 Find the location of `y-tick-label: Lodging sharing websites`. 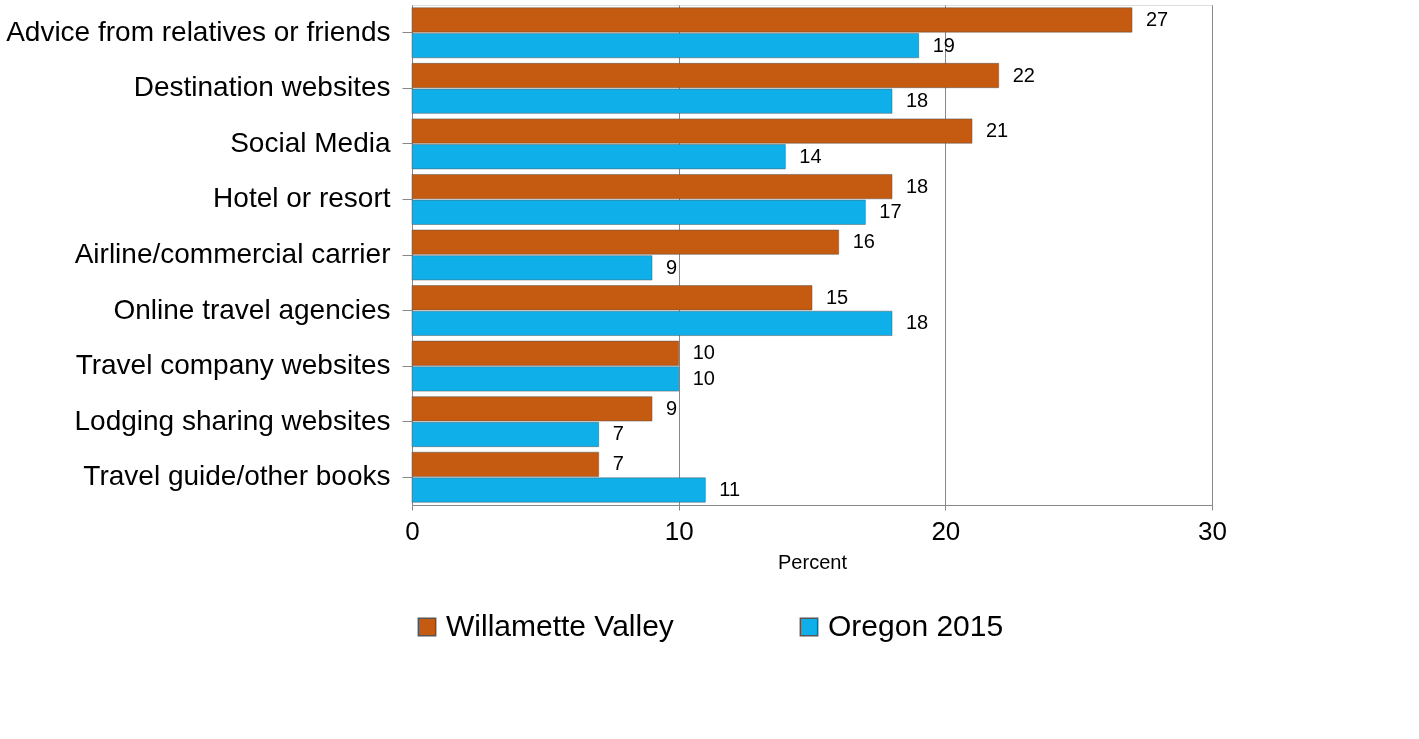

y-tick-label: Lodging sharing websites is located at coordinates (232, 420).